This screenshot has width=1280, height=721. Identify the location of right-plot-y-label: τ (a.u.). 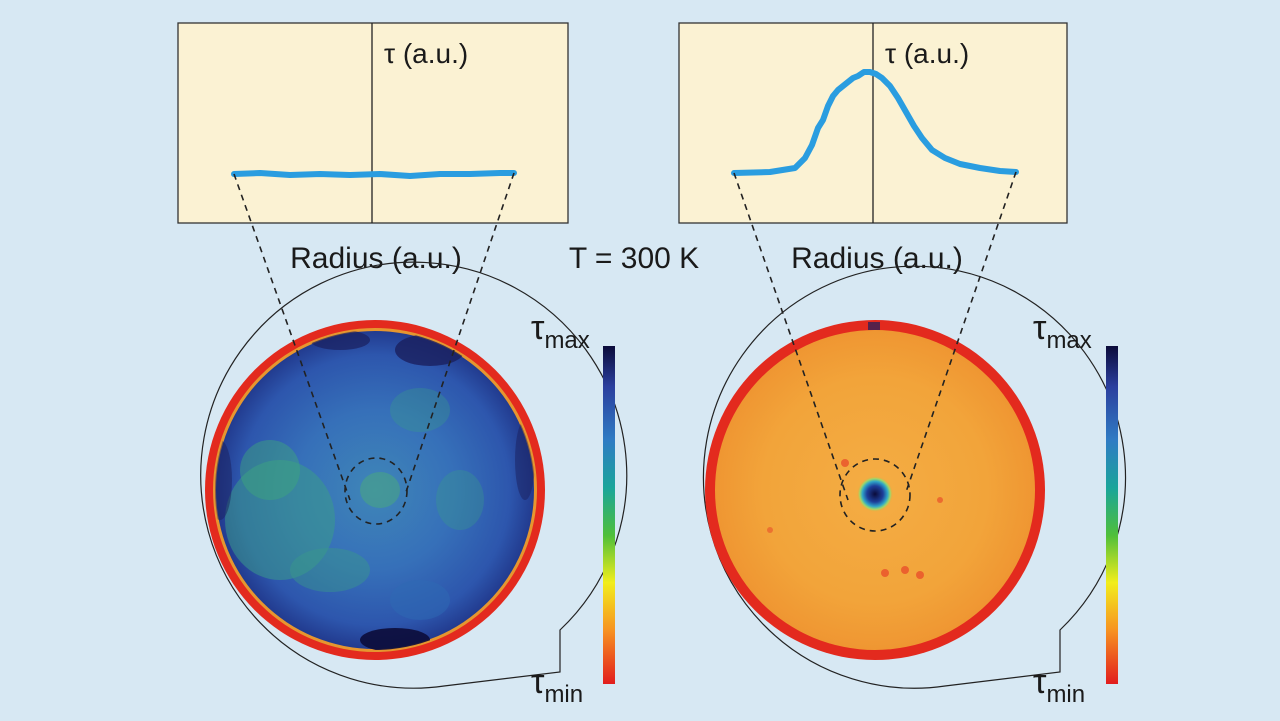
(927, 53).